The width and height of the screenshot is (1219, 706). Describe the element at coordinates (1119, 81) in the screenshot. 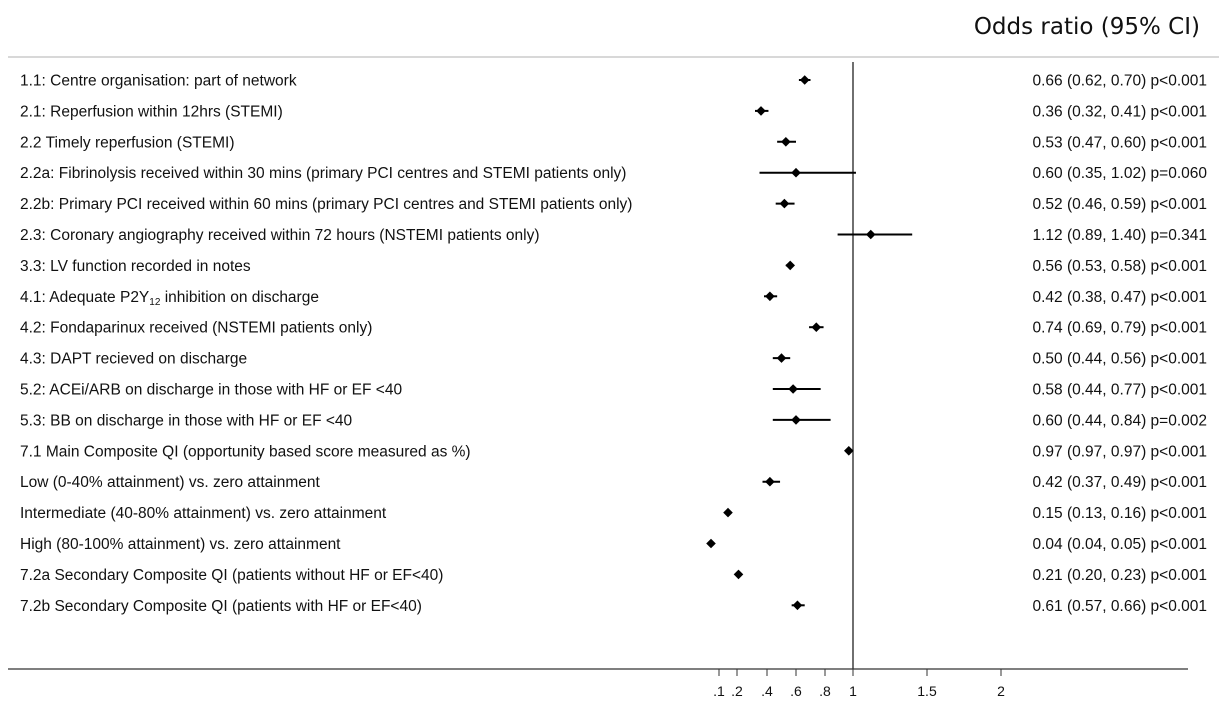

I see `row-or-text: 0.66 (0.62, 0.70) p<0.001` at that location.